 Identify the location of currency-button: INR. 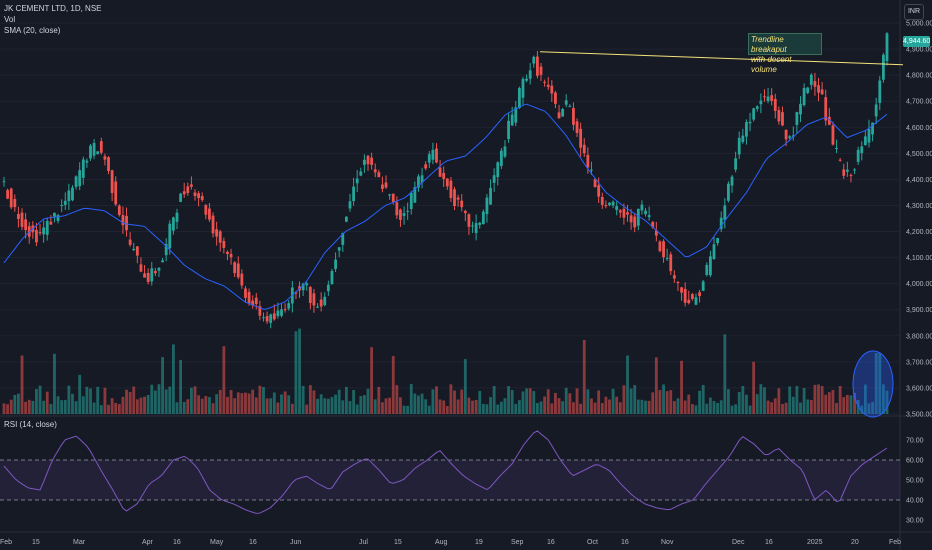
(914, 12).